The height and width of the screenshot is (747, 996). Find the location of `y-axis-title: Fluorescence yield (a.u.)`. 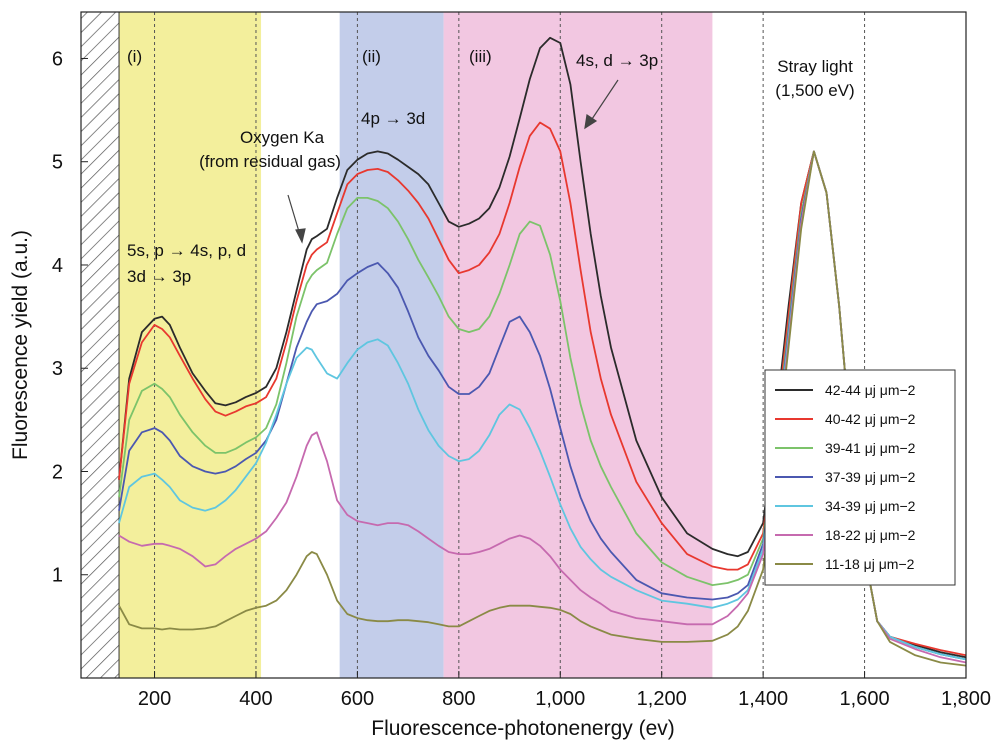

y-axis-title: Fluorescence yield (a.u.) is located at coordinates (20, 345).